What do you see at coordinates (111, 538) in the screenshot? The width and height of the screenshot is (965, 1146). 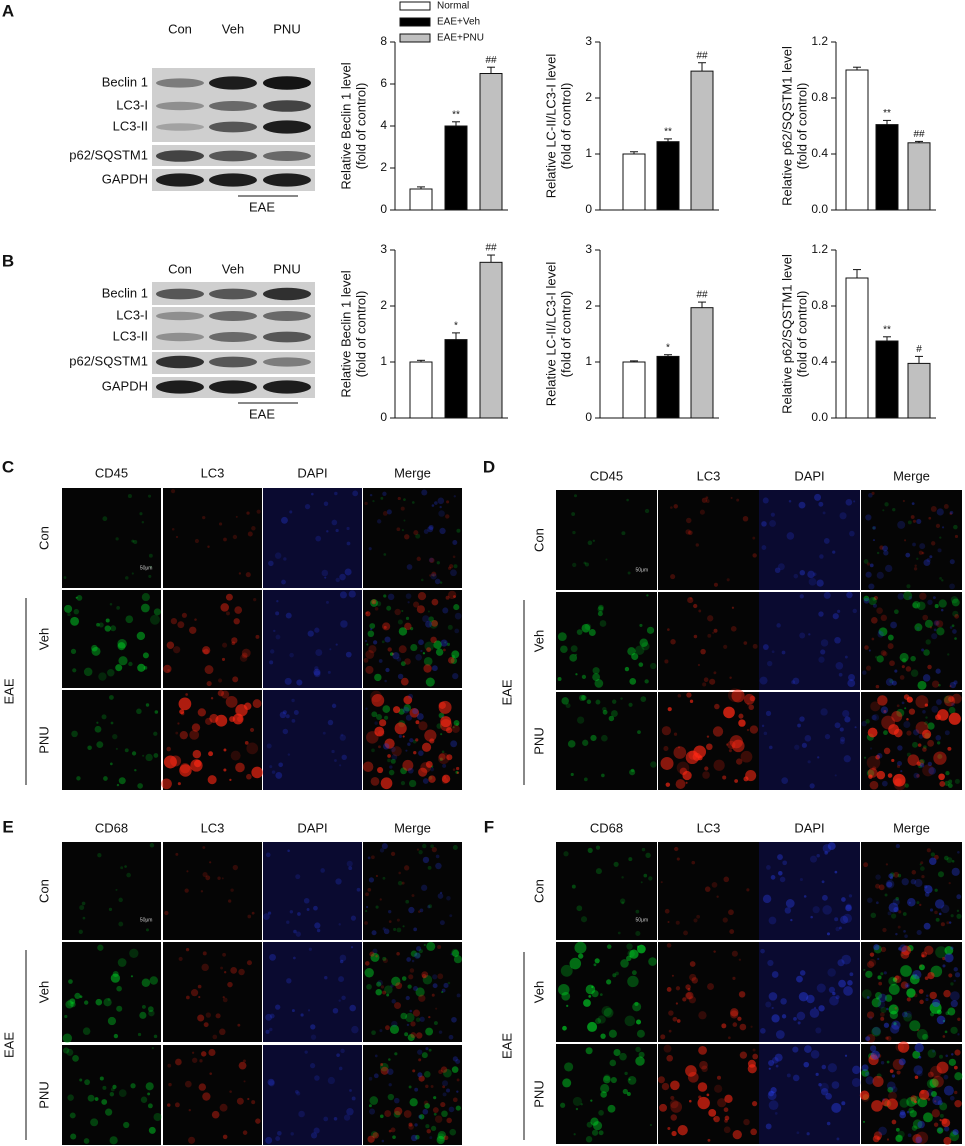 I see `micrograph` at bounding box center [111, 538].